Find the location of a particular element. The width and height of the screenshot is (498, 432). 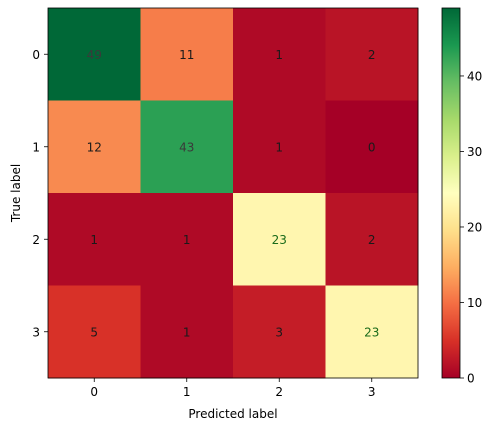

x-axis-label: Predicted label is located at coordinates (232, 414).